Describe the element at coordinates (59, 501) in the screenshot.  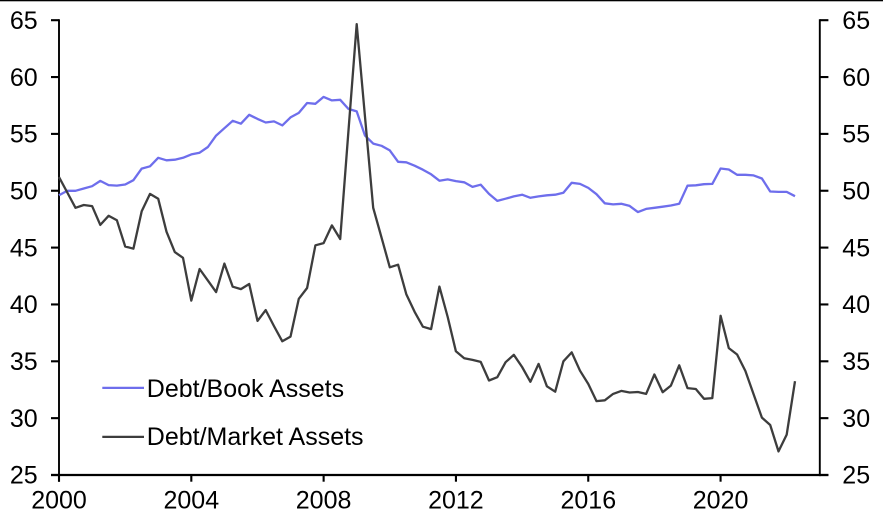
I see `svg-text: 2000` at that location.